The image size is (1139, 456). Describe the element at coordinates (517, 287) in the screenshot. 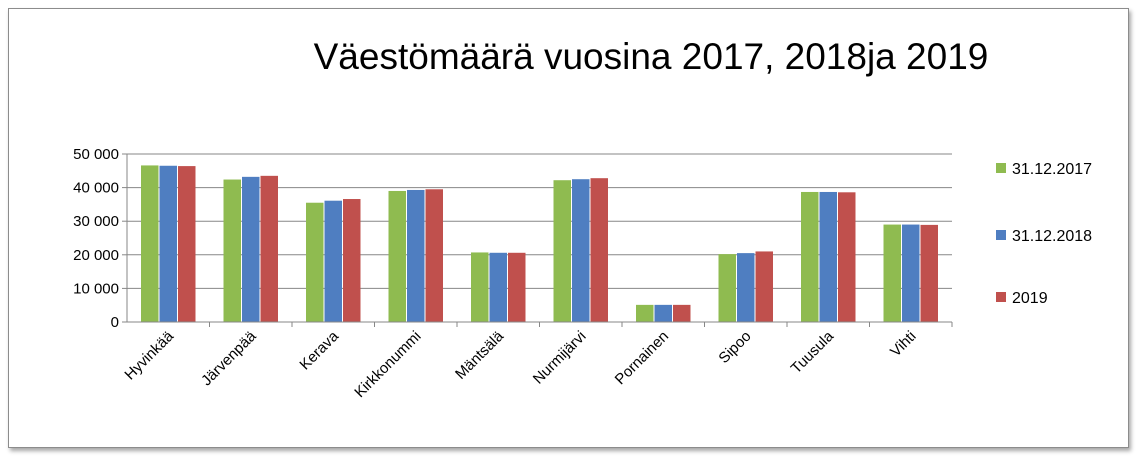

I see `bar-mäntsälä-3` at that location.